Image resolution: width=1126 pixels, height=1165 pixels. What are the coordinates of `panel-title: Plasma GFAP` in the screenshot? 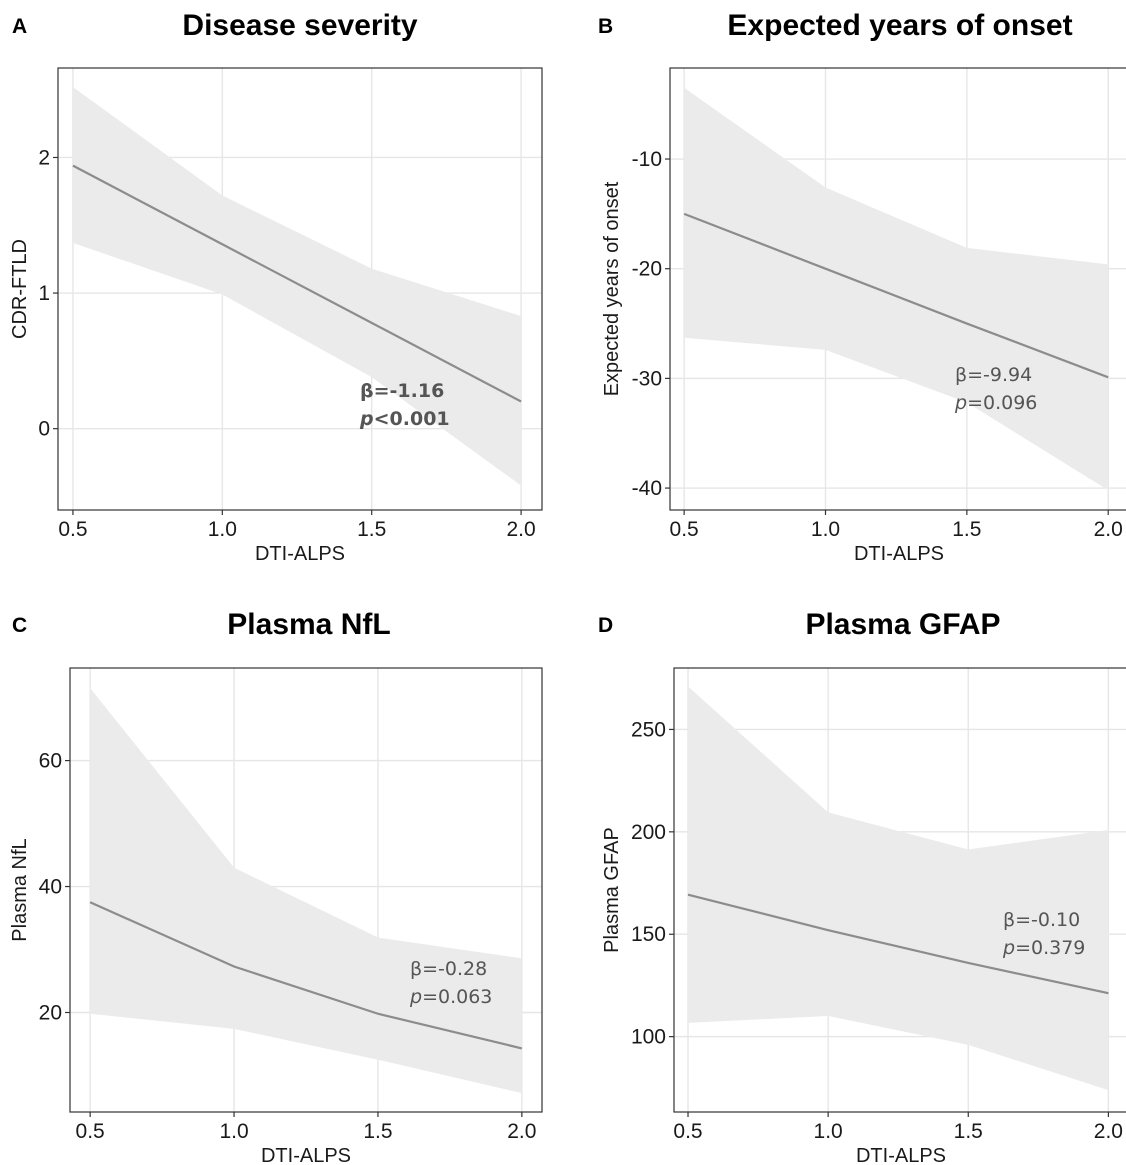 It's located at (902, 624).